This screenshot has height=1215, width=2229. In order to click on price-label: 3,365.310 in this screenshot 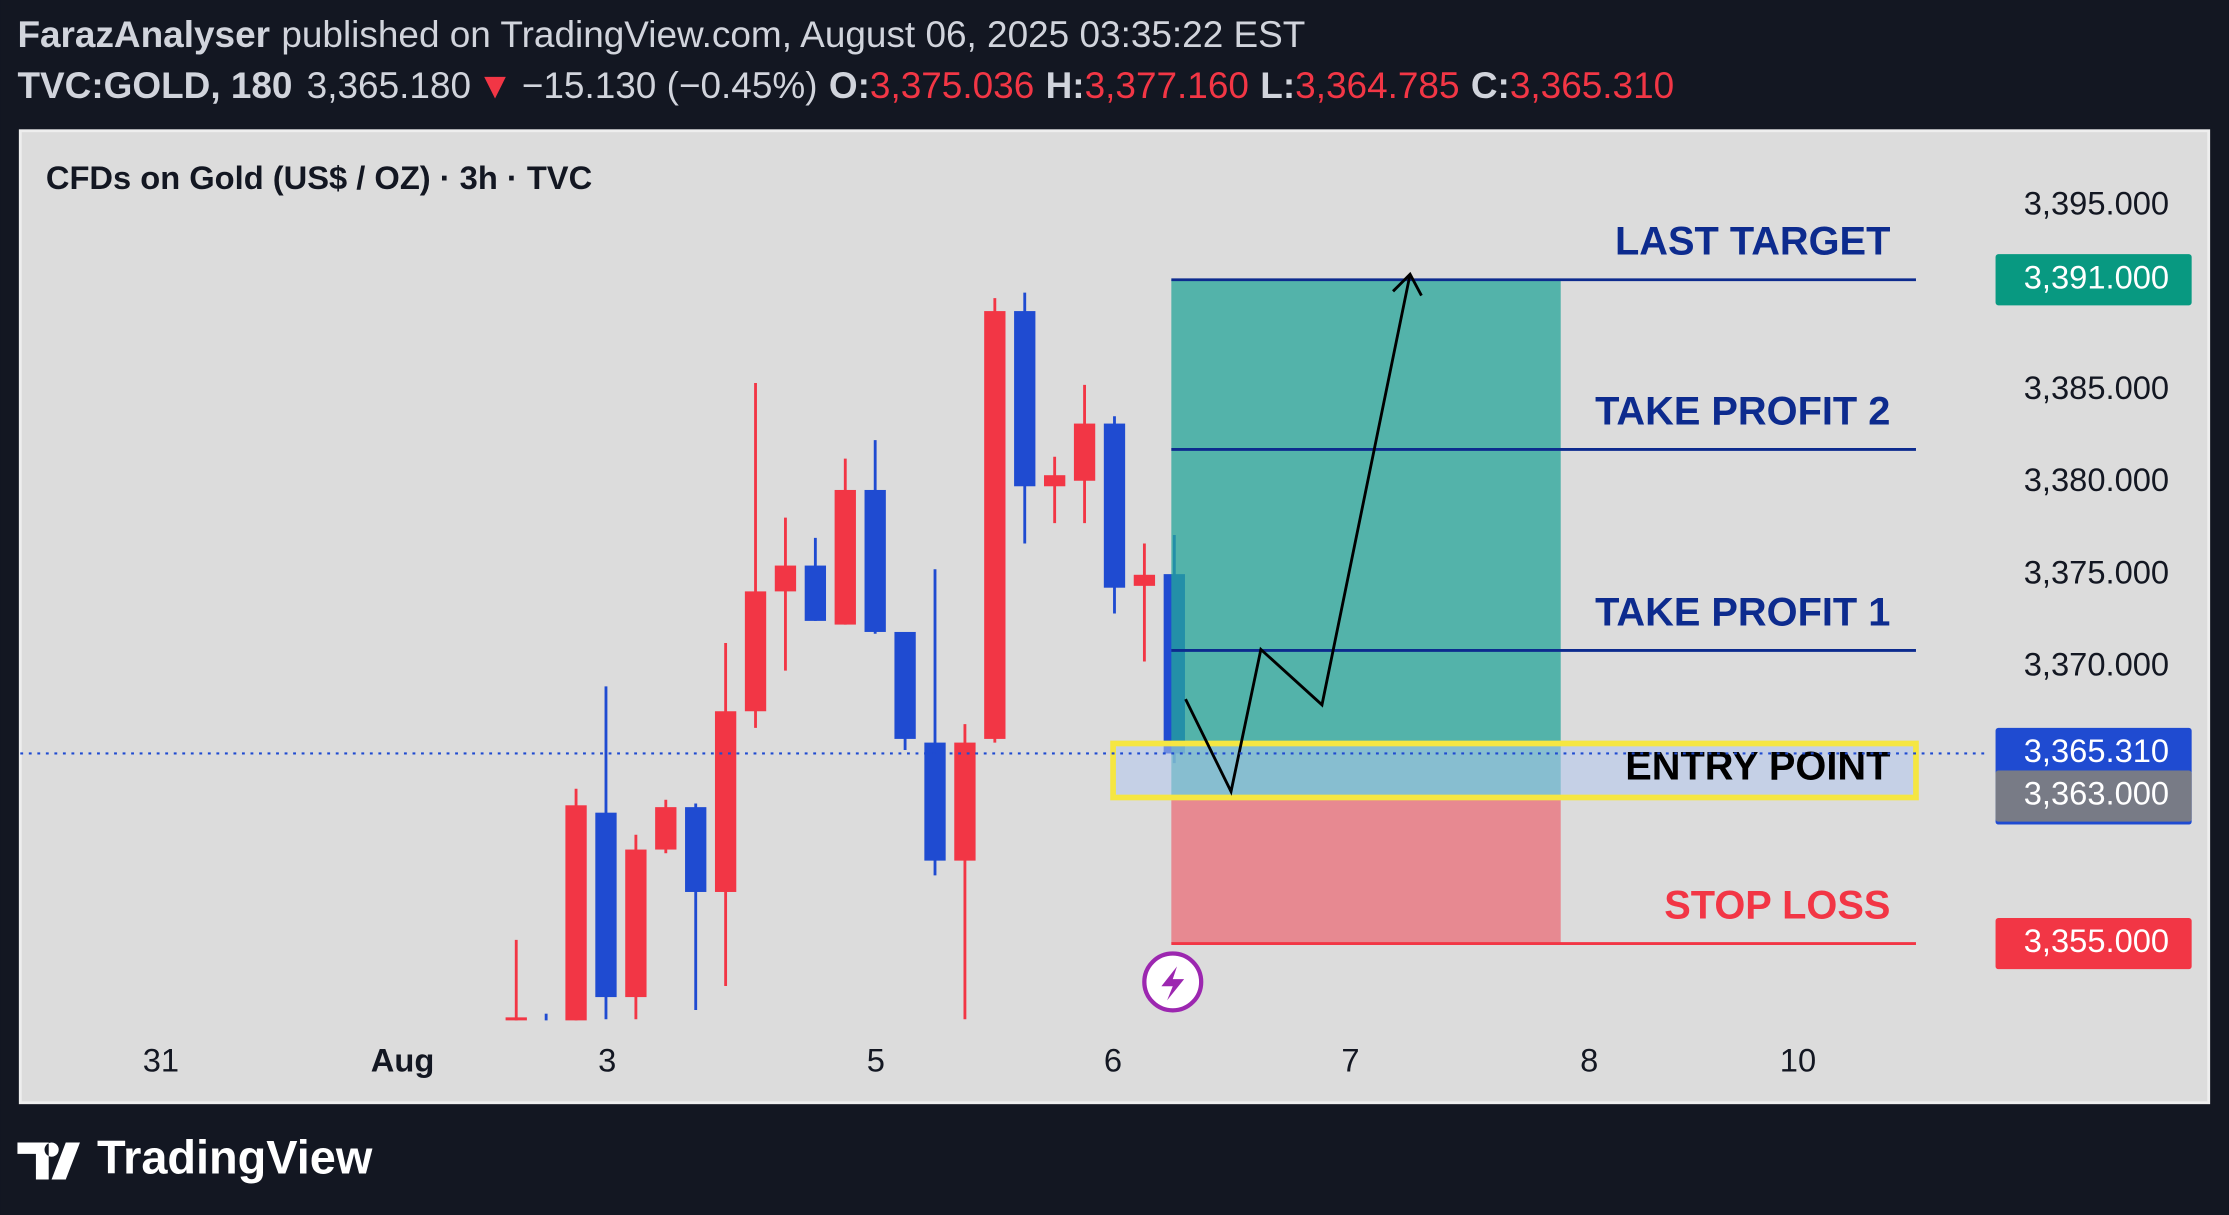, I will do `click(2096, 750)`.